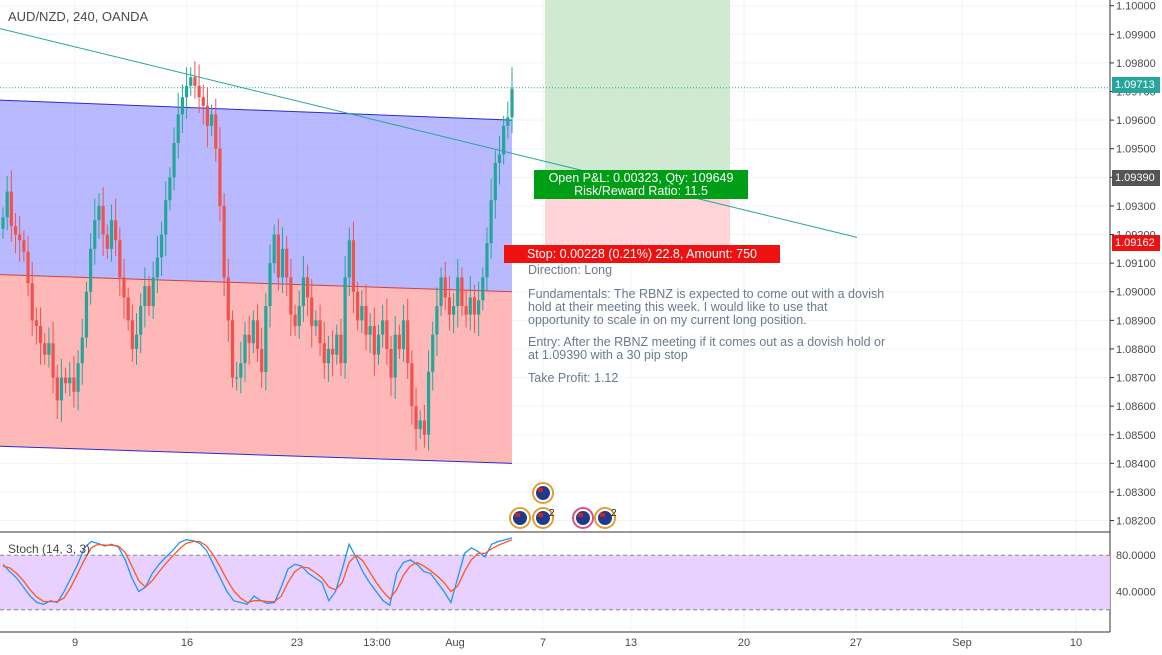 Image resolution: width=1162 pixels, height=655 pixels. Describe the element at coordinates (1136, 207) in the screenshot. I see `price-axis-label: 1.09300` at that location.